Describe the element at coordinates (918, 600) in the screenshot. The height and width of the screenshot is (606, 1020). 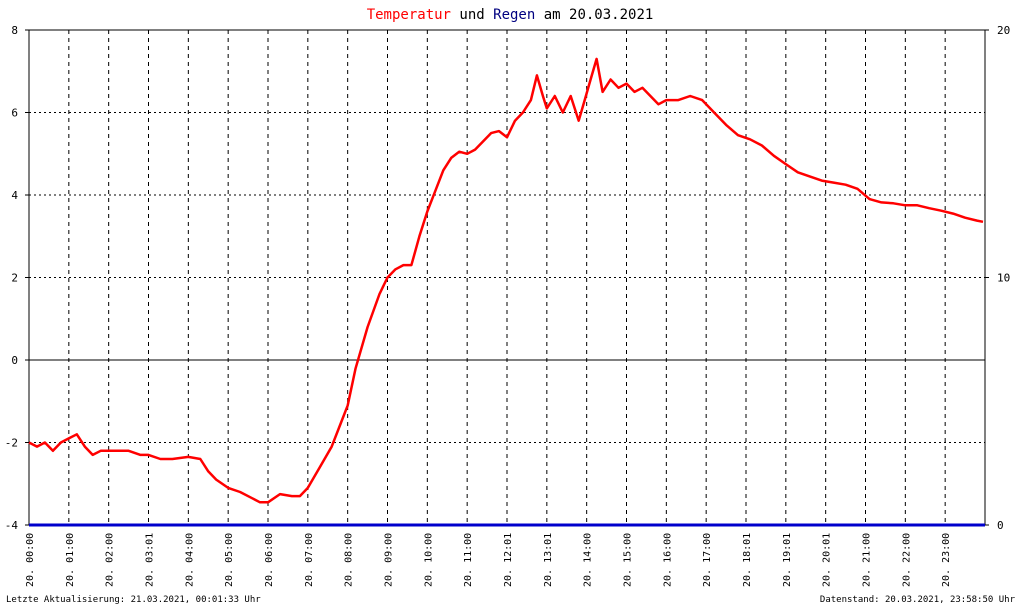
I see `footer-data-status: Datenstand: 20.03.2021, 23:58:50 Uhr` at that location.